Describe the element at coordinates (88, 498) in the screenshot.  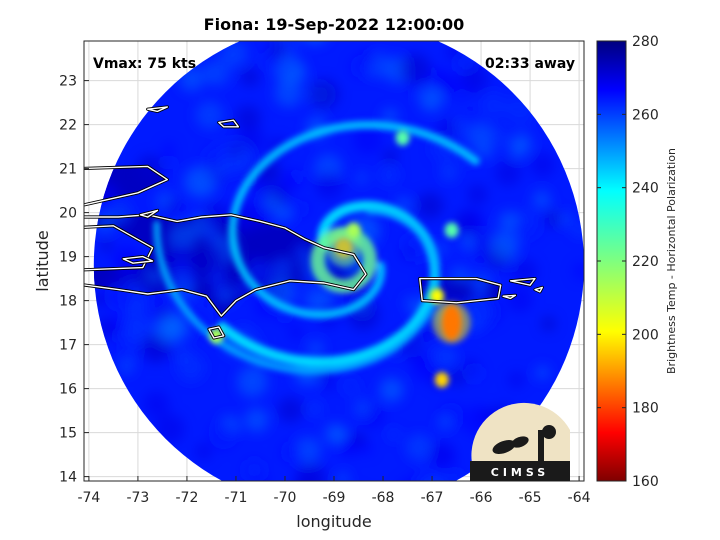
I see `x-tick-label: -74` at that location.